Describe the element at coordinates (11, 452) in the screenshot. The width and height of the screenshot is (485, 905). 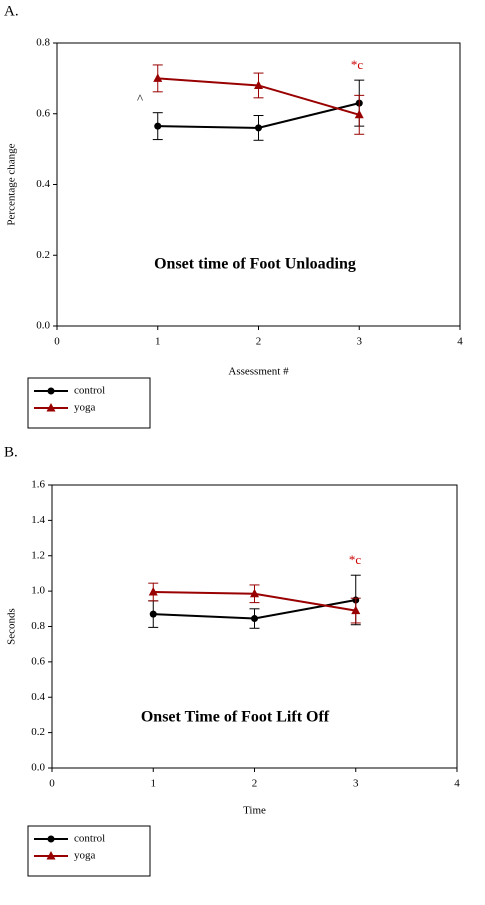
I see `panel-label: B.` at that location.